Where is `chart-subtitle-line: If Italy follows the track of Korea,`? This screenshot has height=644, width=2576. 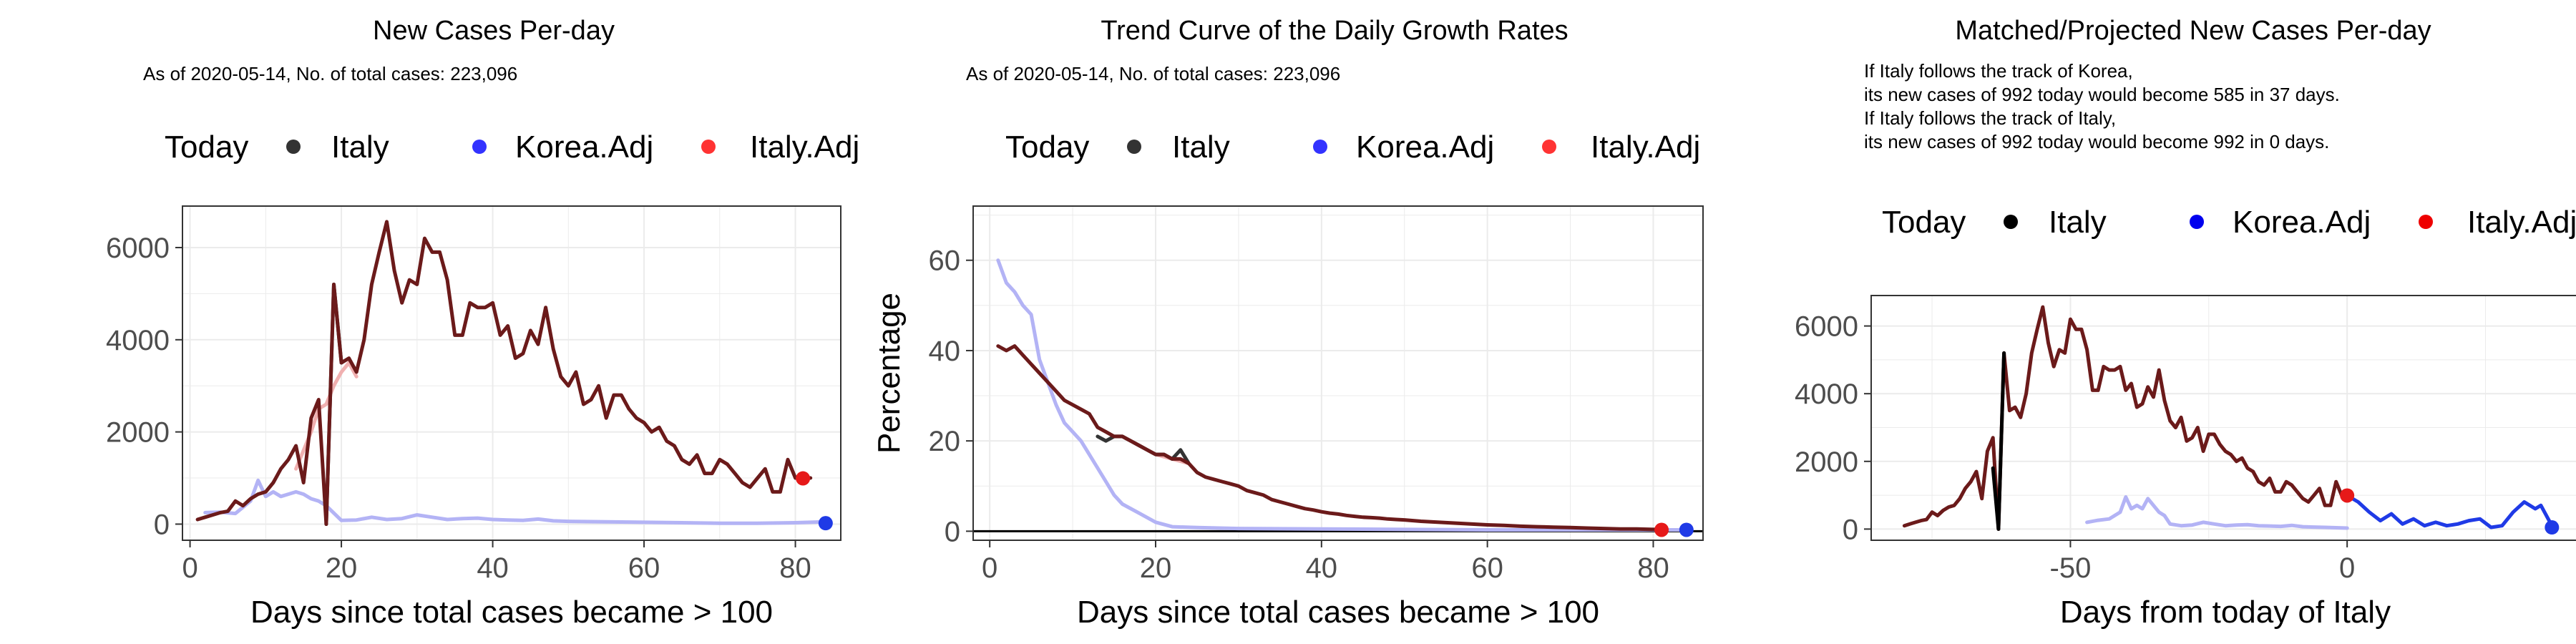
chart-subtitle-line: If Italy follows the track of Korea, is located at coordinates (1998, 71).